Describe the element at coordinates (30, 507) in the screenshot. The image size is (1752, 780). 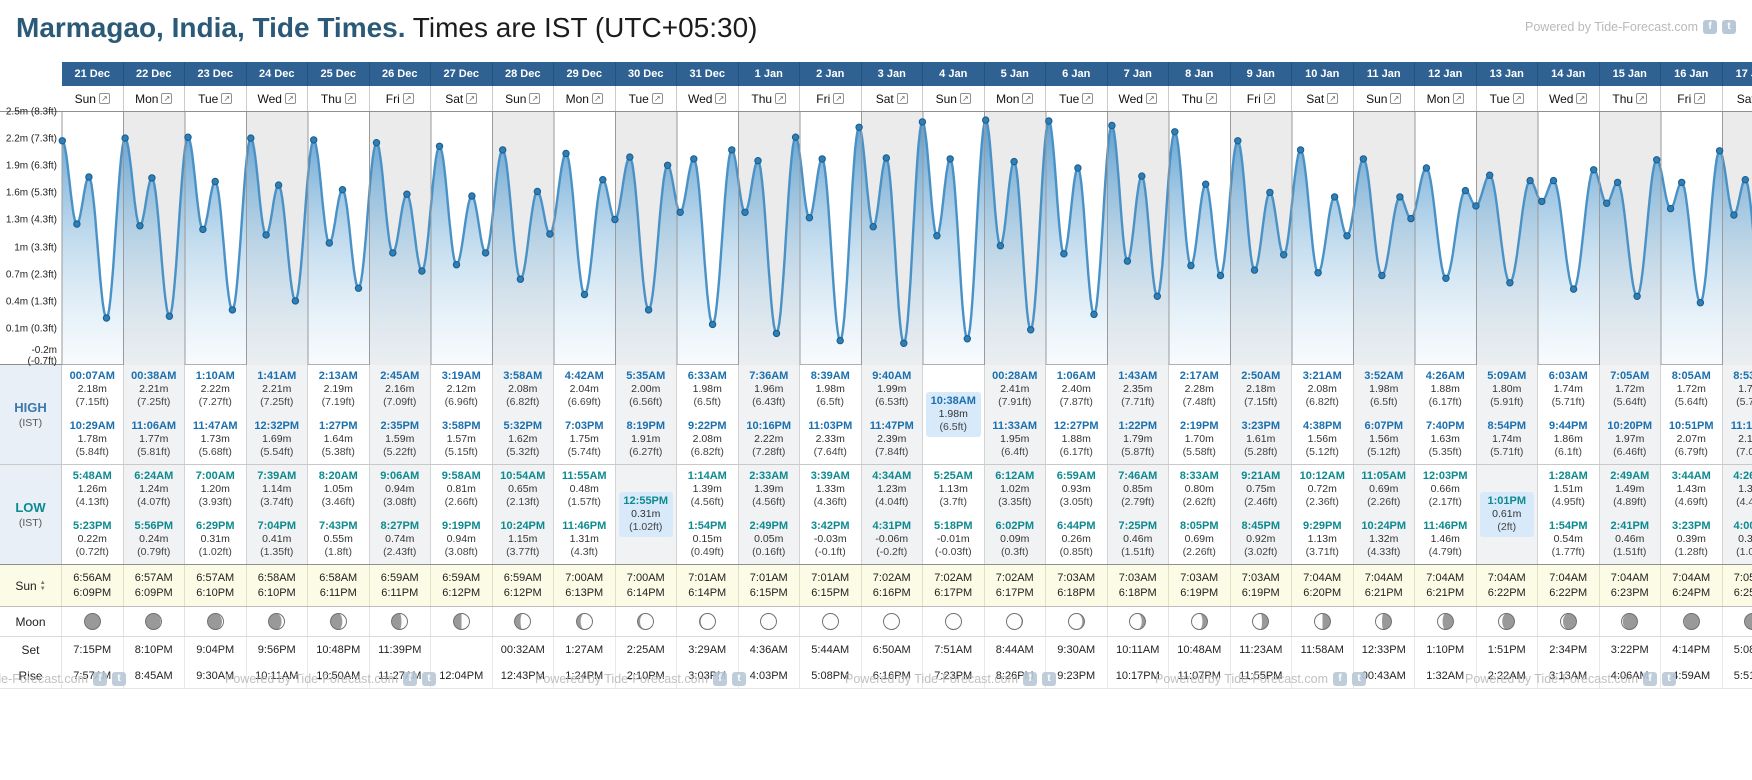
I see `low-label-text: LOW` at that location.